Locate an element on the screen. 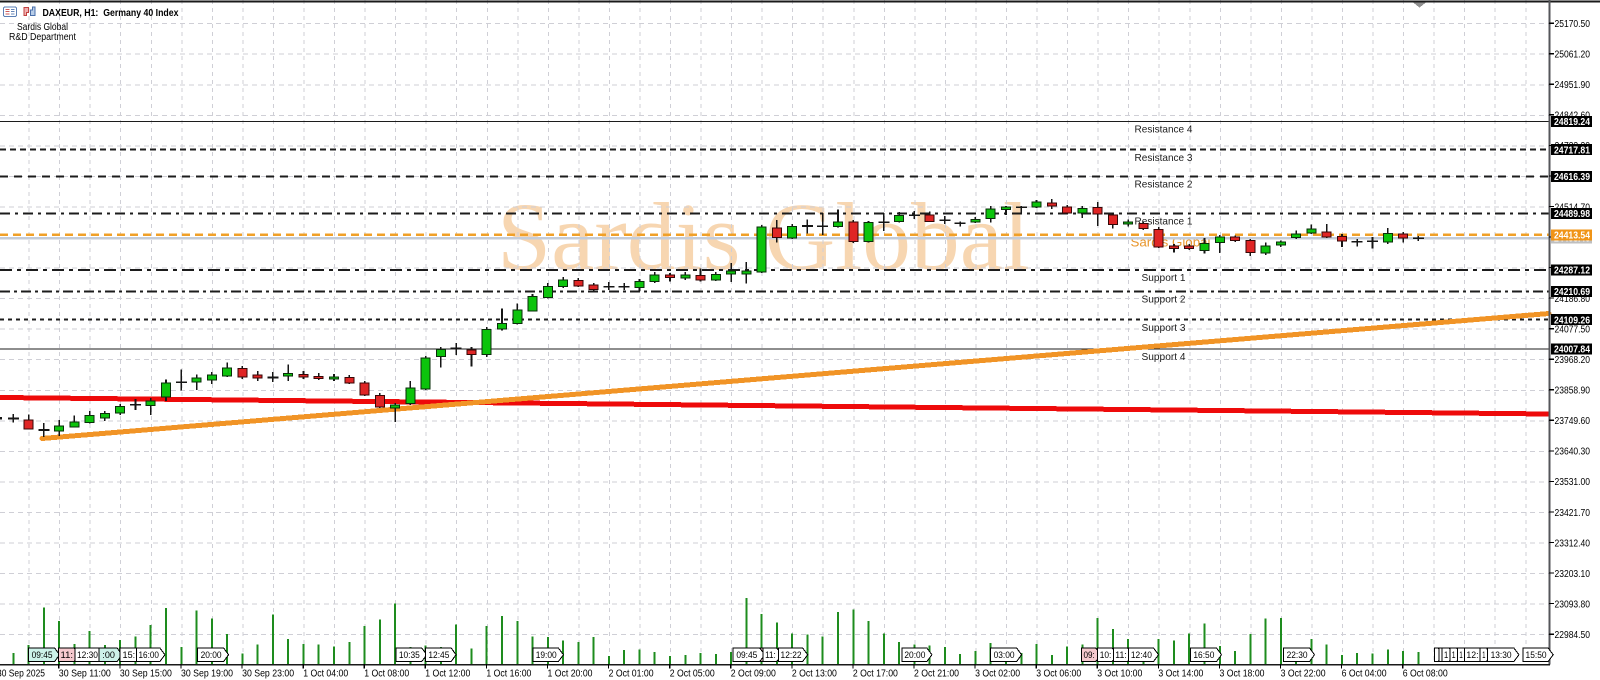 The width and height of the screenshot is (1600, 680). svg-text: 25170.50 is located at coordinates (1573, 24).